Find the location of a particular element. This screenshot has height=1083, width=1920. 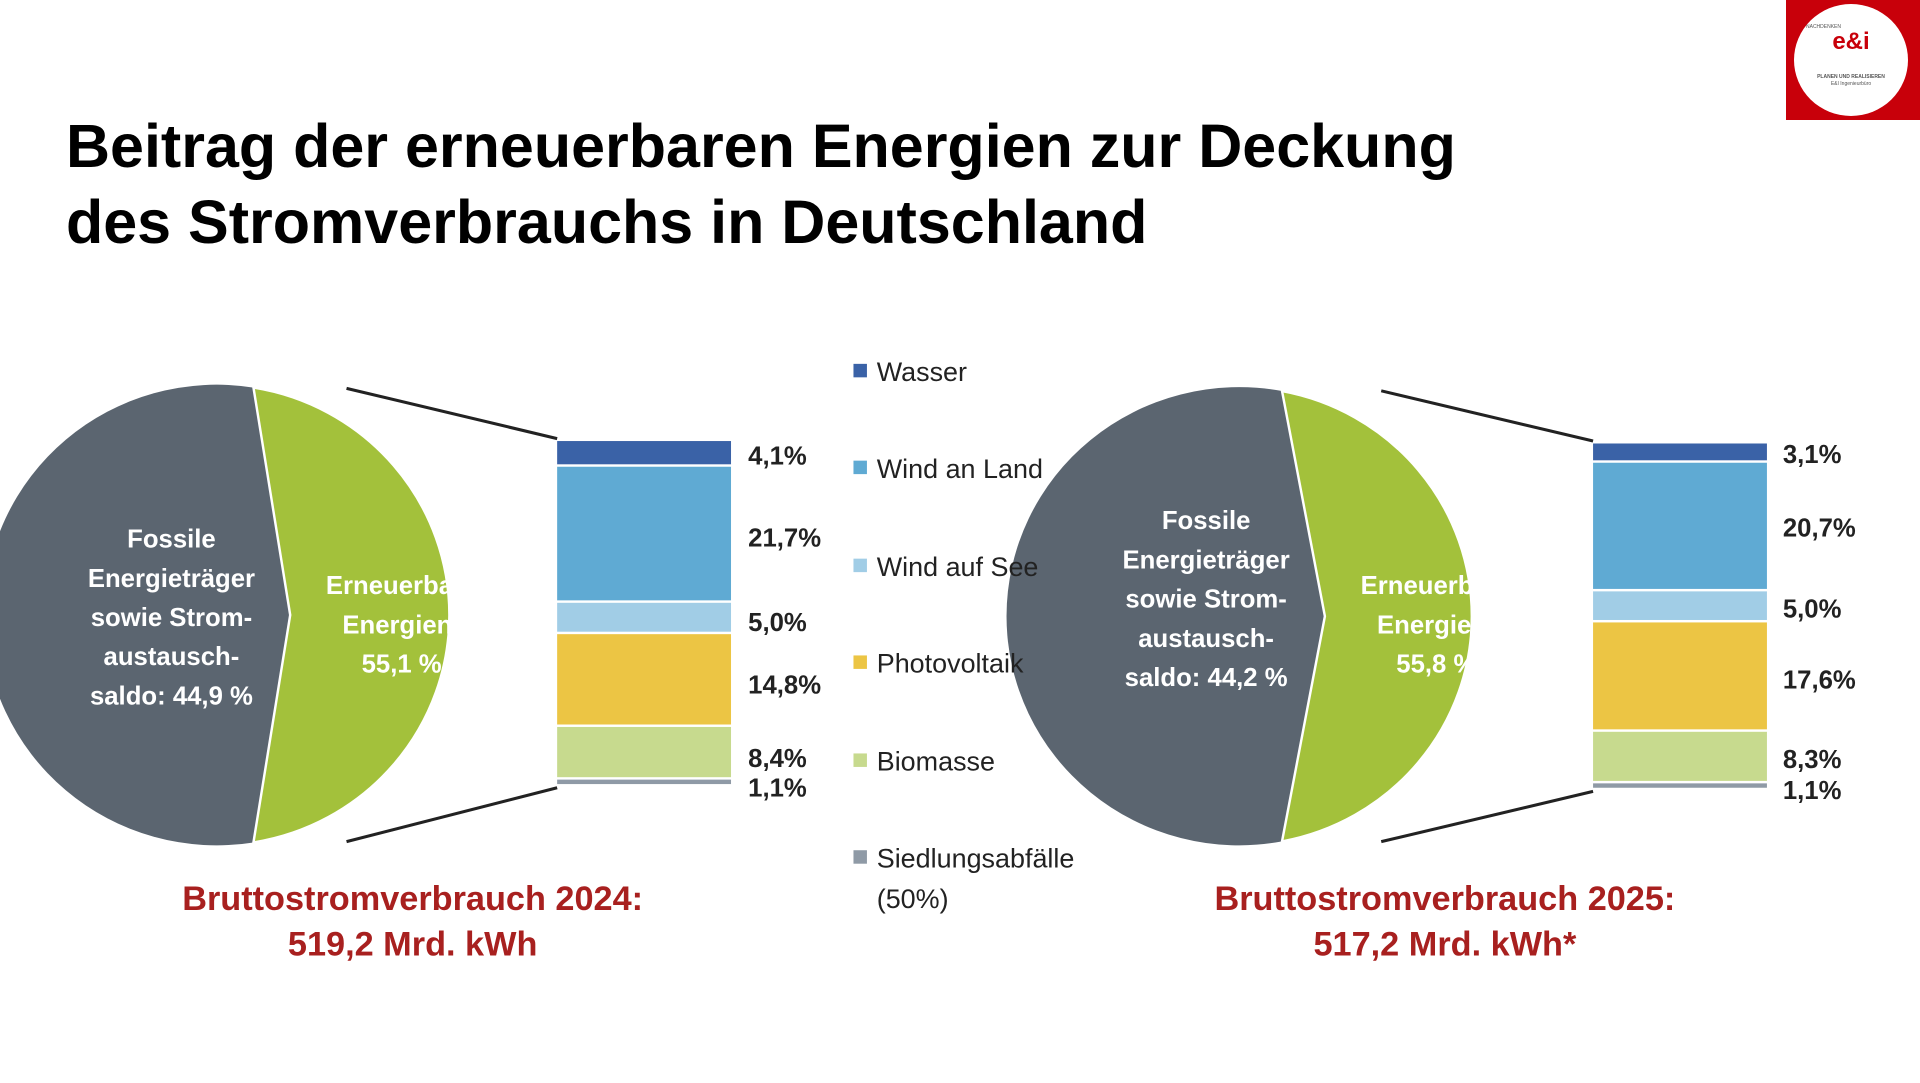

legend-label: Wind auf See is located at coordinates (958, 567).